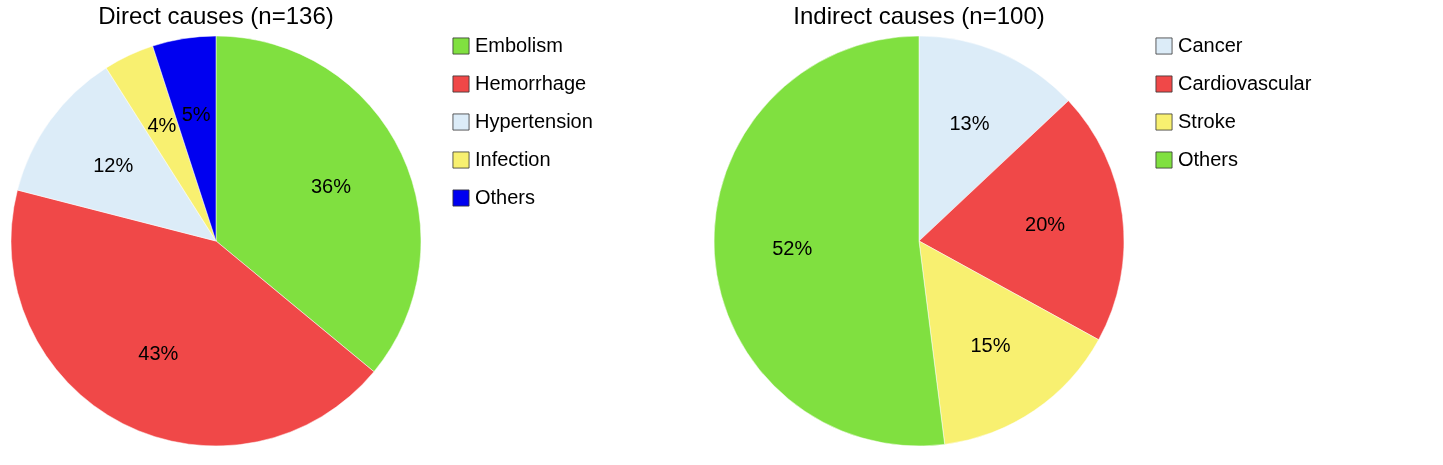  Describe the element at coordinates (1210, 45) in the screenshot. I see `legend-label: Cancer` at that location.